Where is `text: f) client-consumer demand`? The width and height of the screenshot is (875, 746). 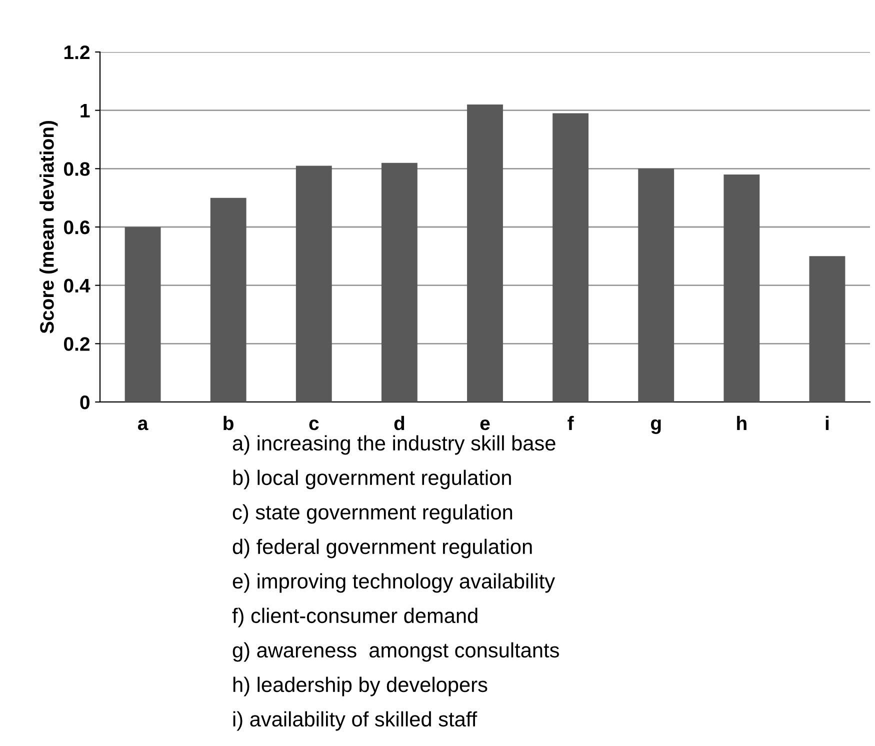 text: f) client-consumer demand is located at coordinates (355, 618).